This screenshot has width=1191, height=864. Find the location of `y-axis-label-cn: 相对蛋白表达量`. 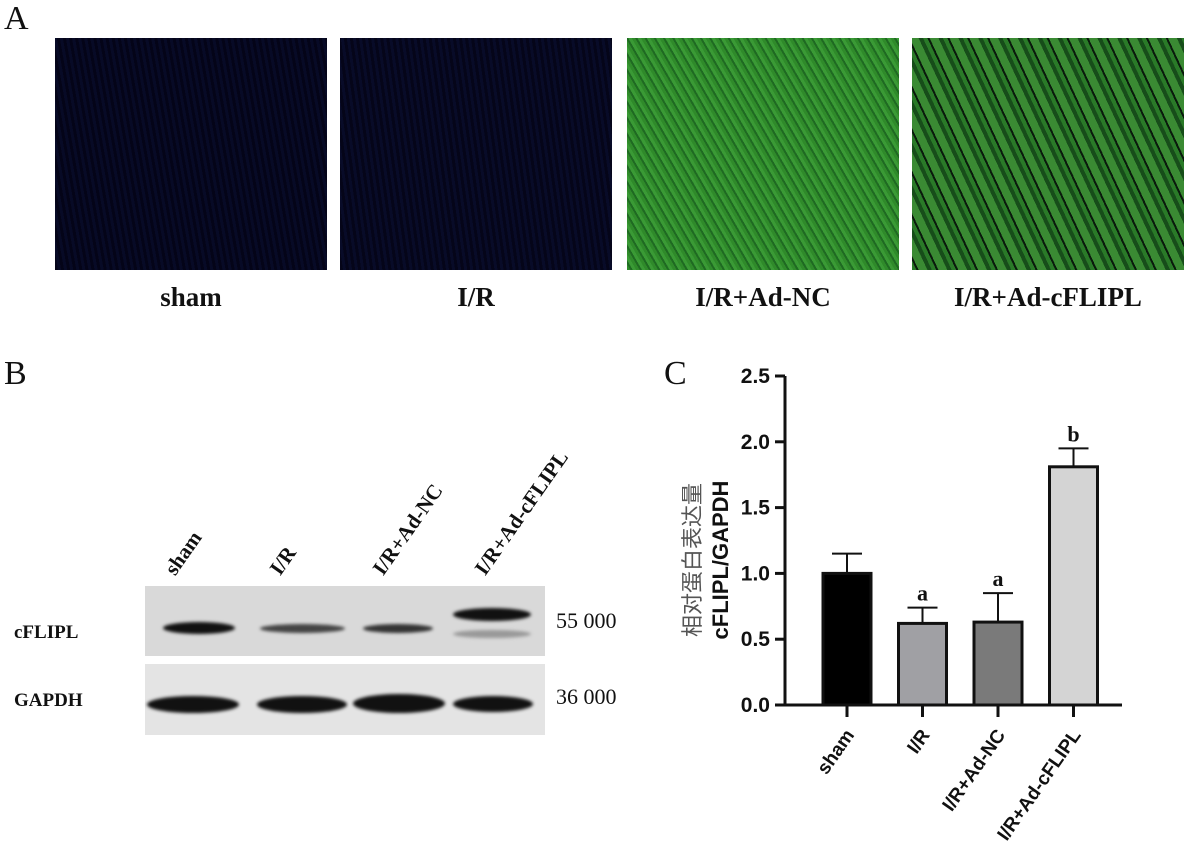

y-axis-label-cn: 相对蛋白表达量 is located at coordinates (693, 560).